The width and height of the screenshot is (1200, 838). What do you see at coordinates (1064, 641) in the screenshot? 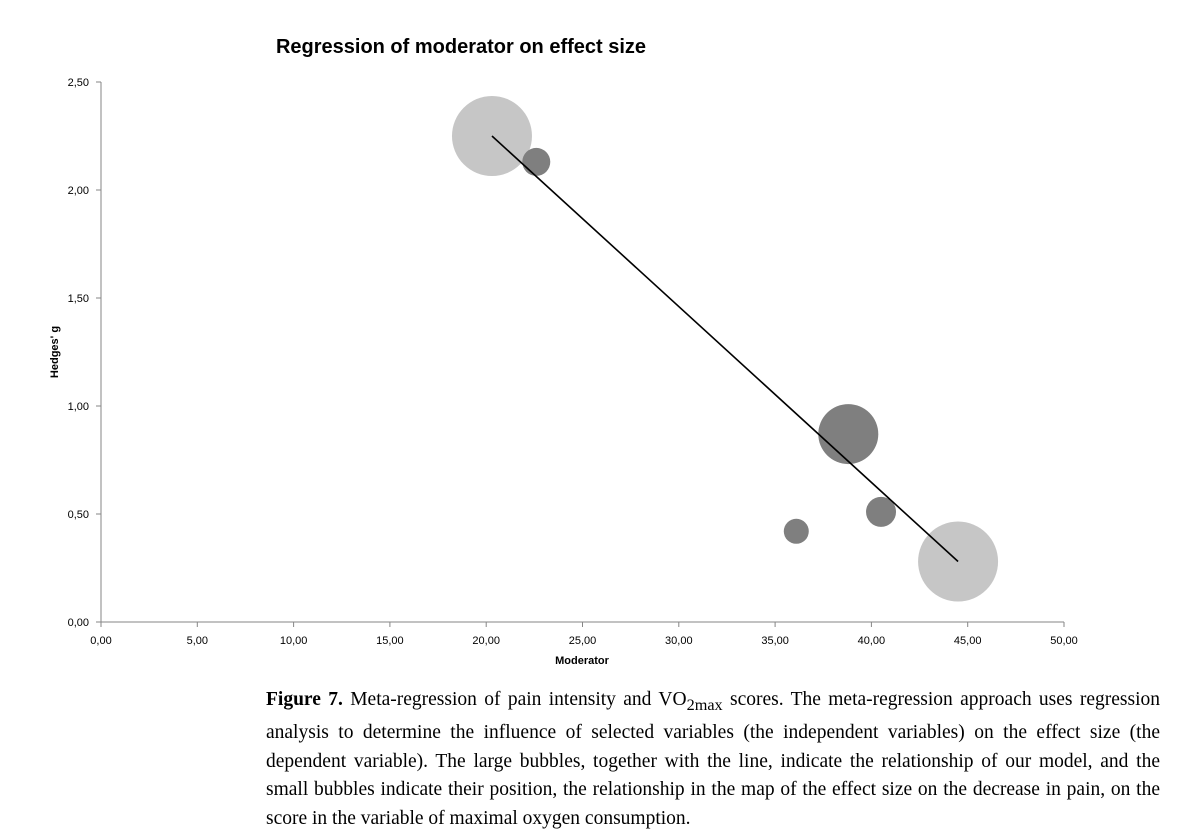
I see `x-tick-label: 50,00` at bounding box center [1064, 641].